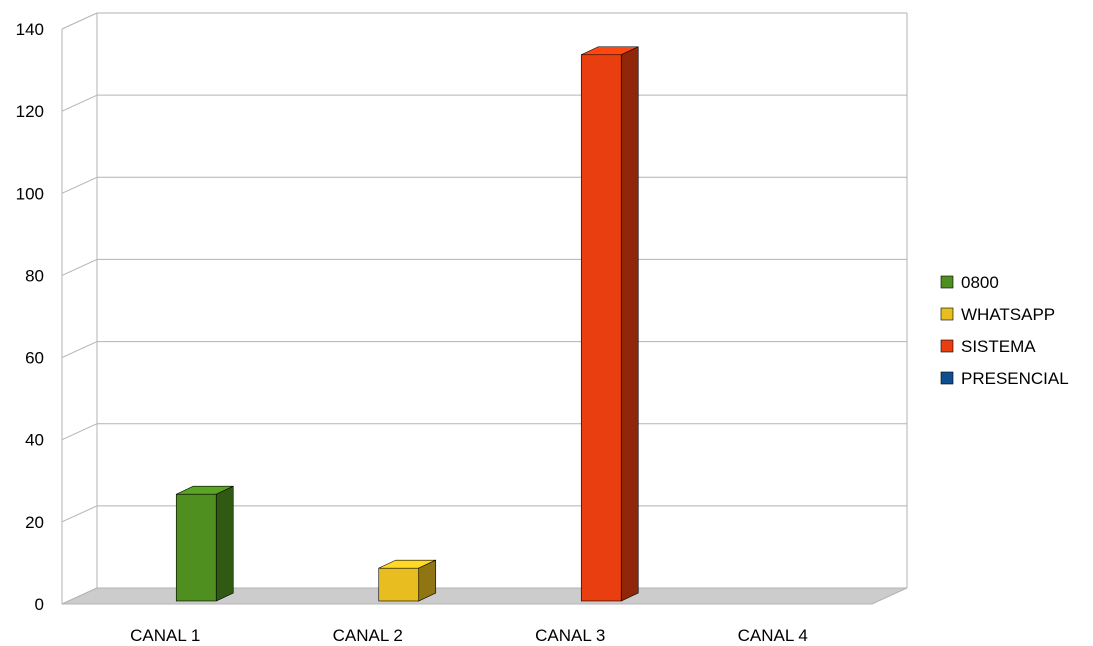 This screenshot has width=1093, height=646. I want to click on x-tick-label: CANAL 2, so click(368, 635).